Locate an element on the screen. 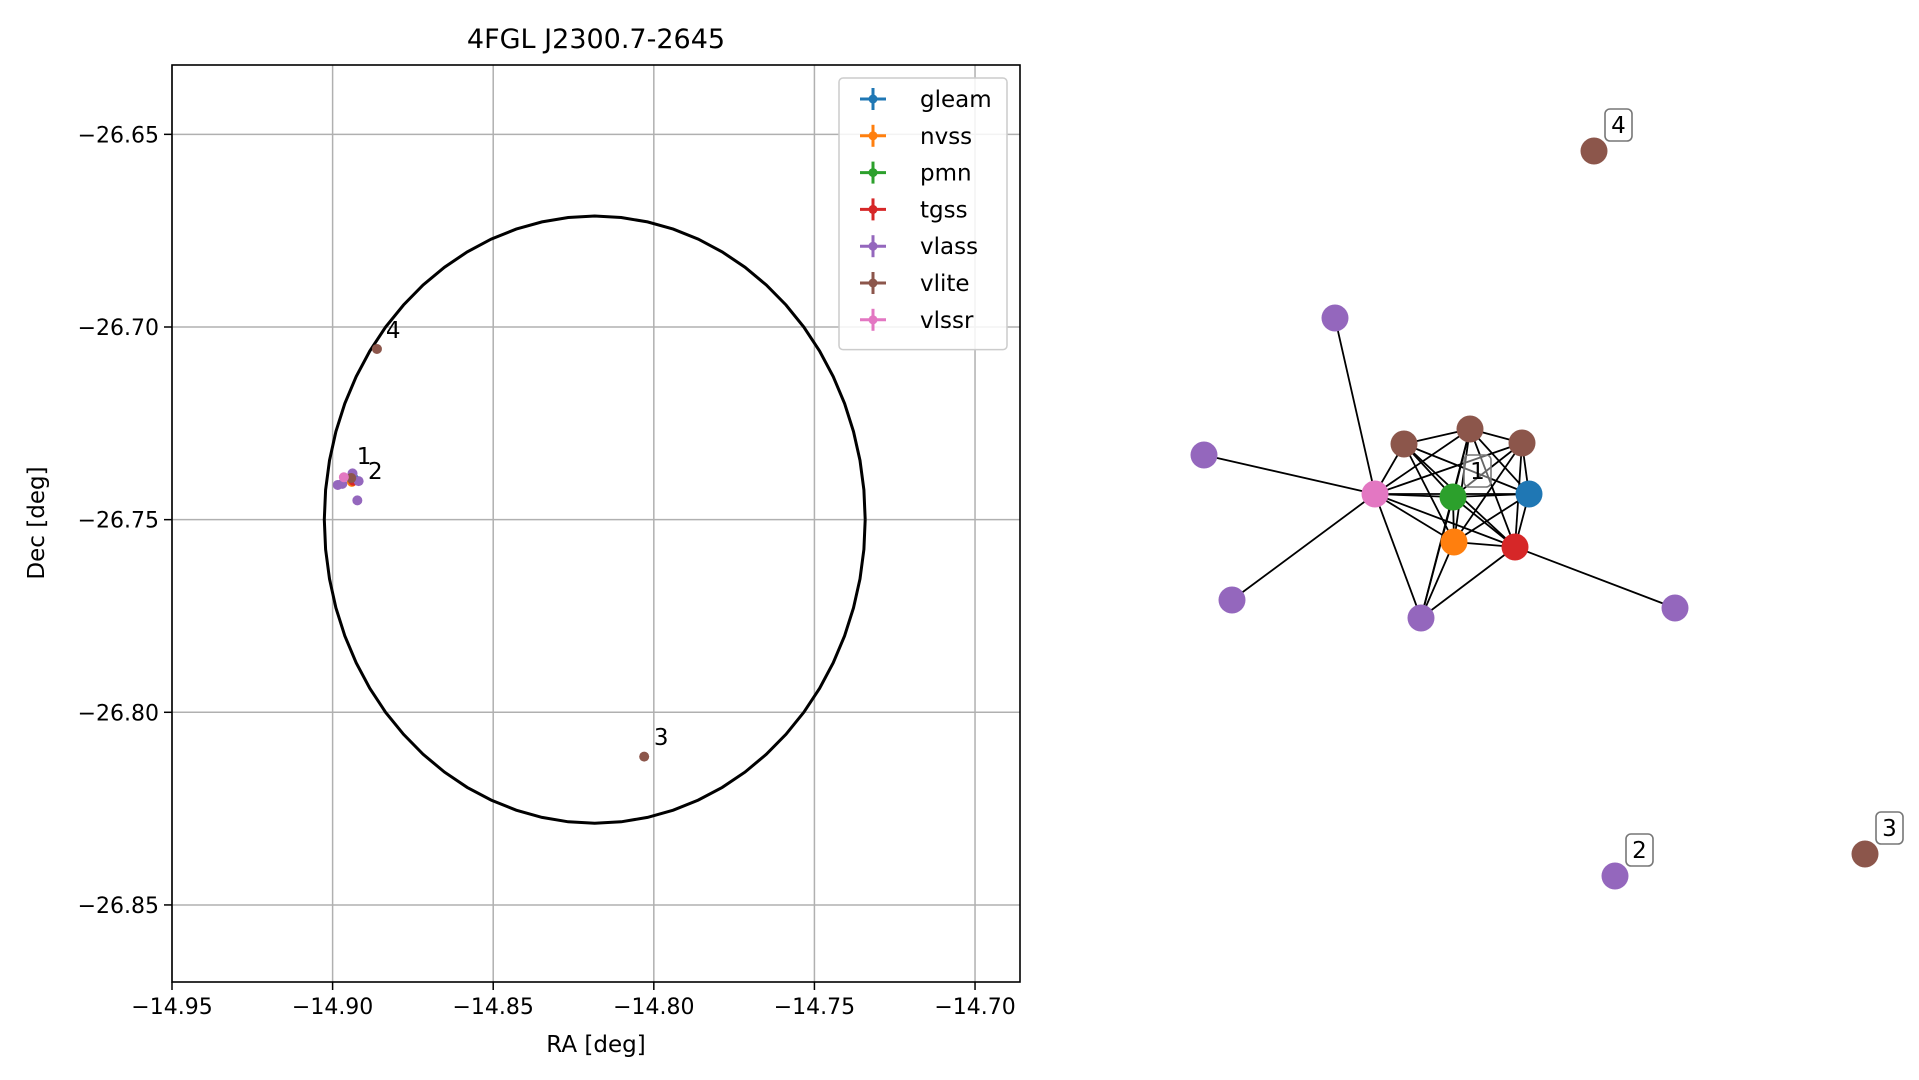 The image size is (1919, 1080). x-tick-label: −14.75 is located at coordinates (814, 1007).